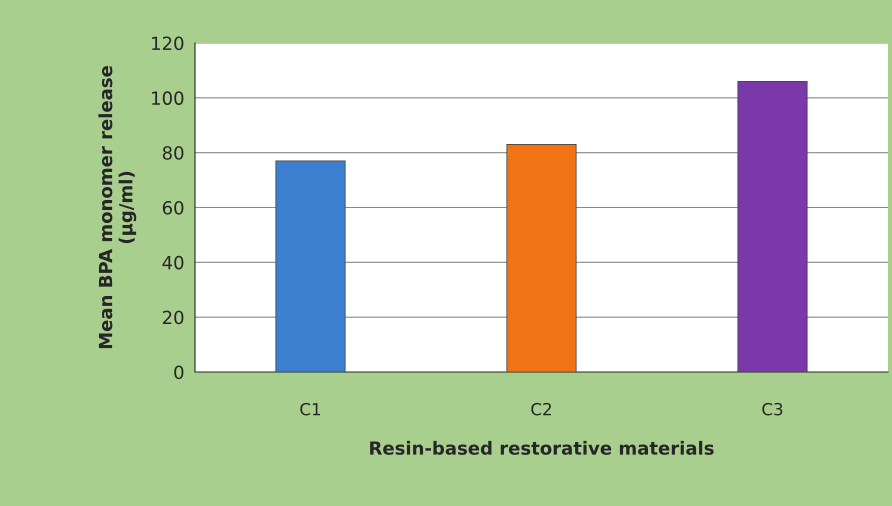 This screenshot has height=506, width=892. What do you see at coordinates (168, 43) in the screenshot?
I see `y-tick-label: 120` at bounding box center [168, 43].